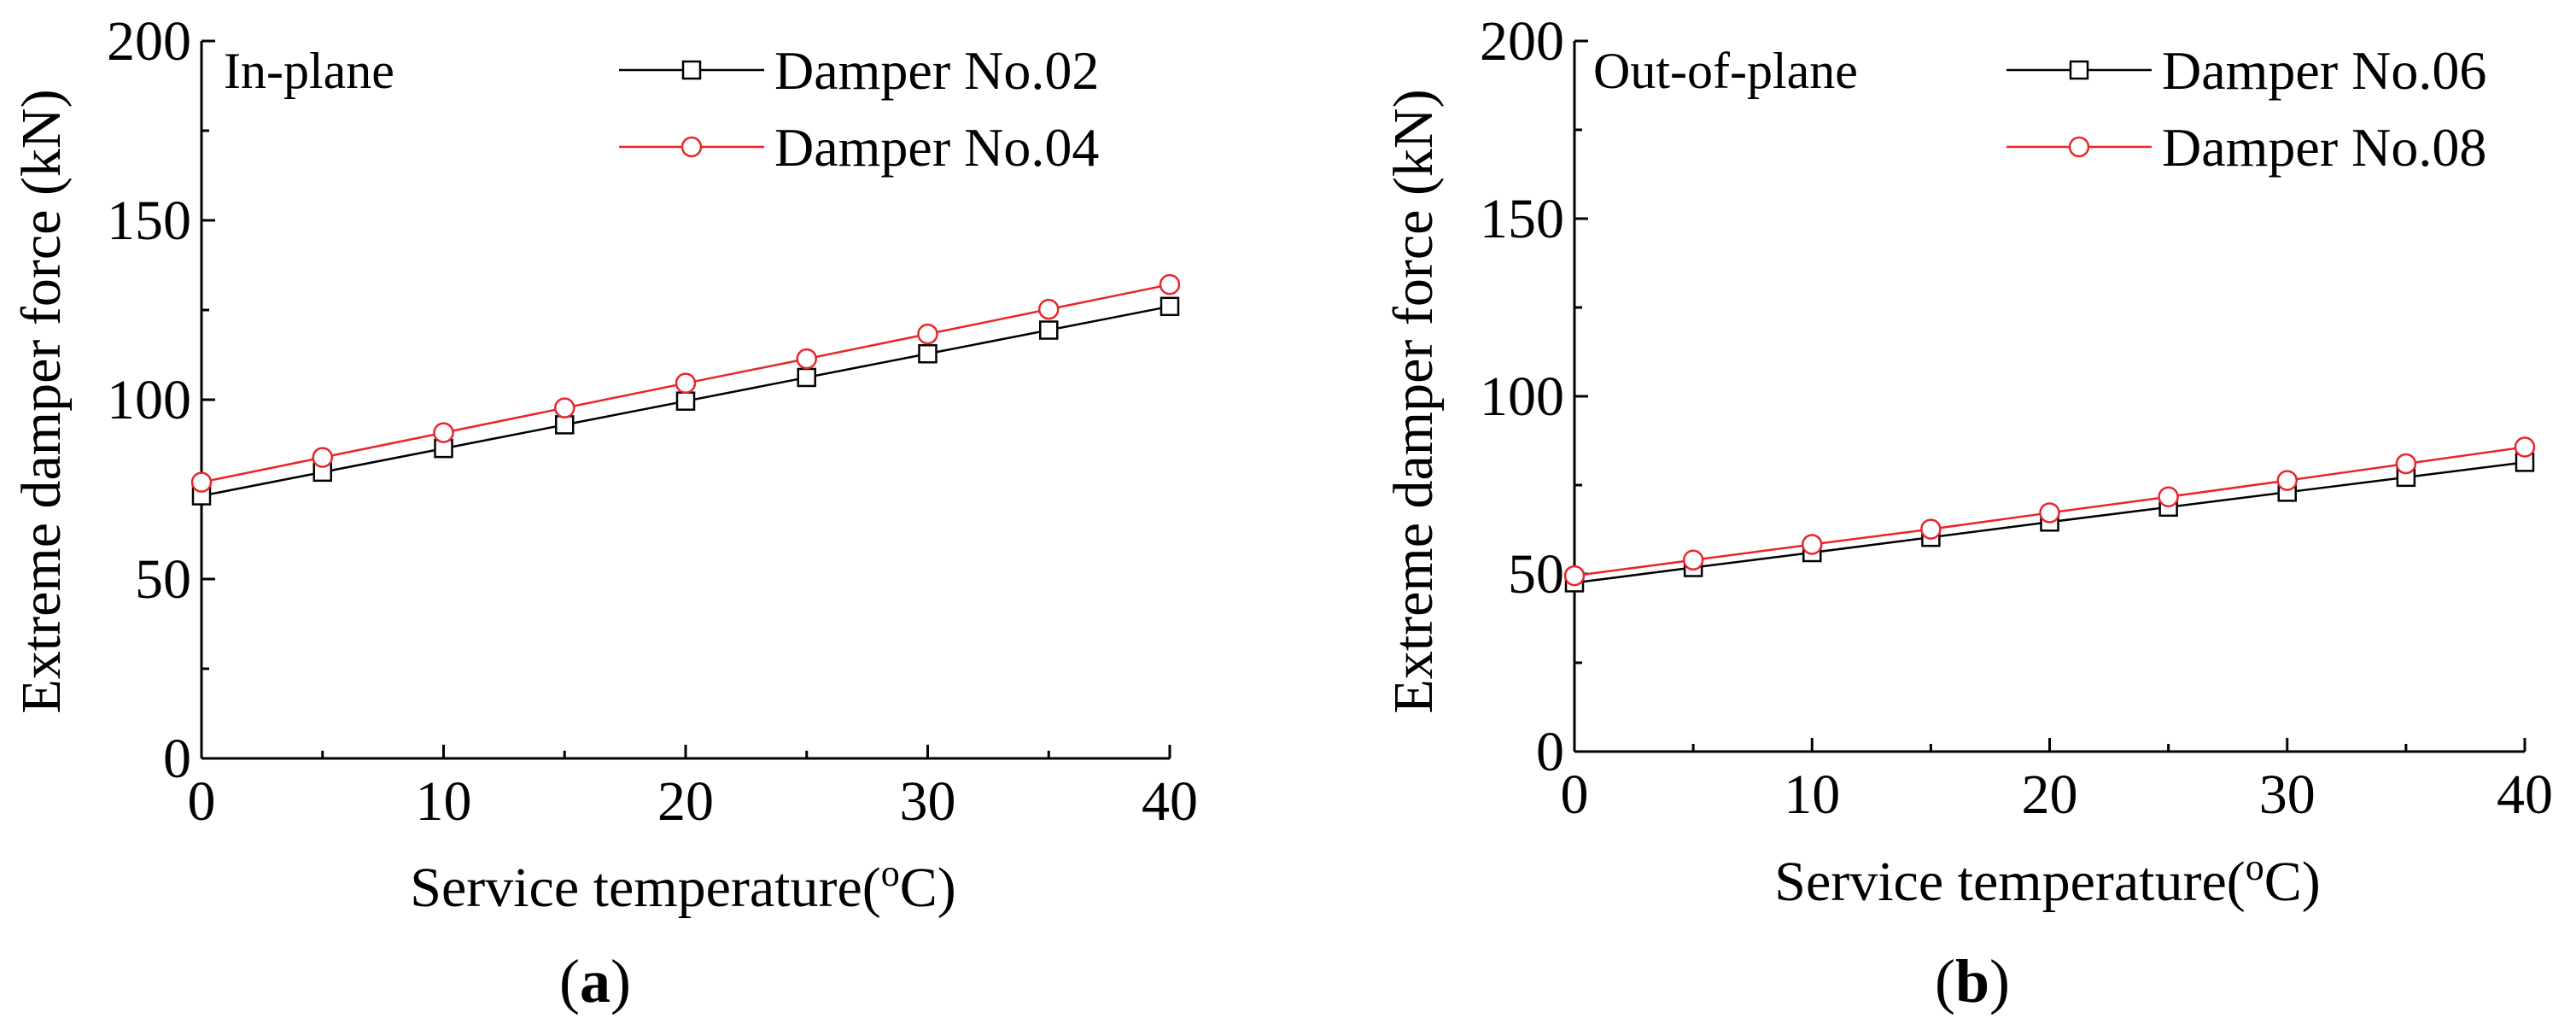 This screenshot has height=1024, width=2576. Describe the element at coordinates (936, 147) in the screenshot. I see `legend-label-damper-no-04: Damper No.04` at that location.